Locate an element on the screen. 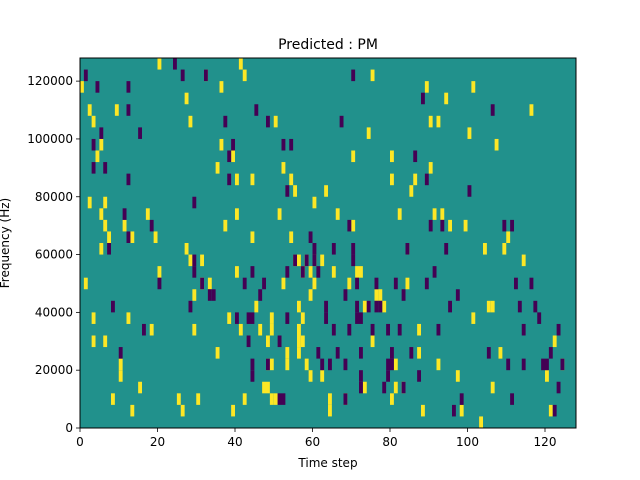  x-tick-label: 0 is located at coordinates (80, 442).